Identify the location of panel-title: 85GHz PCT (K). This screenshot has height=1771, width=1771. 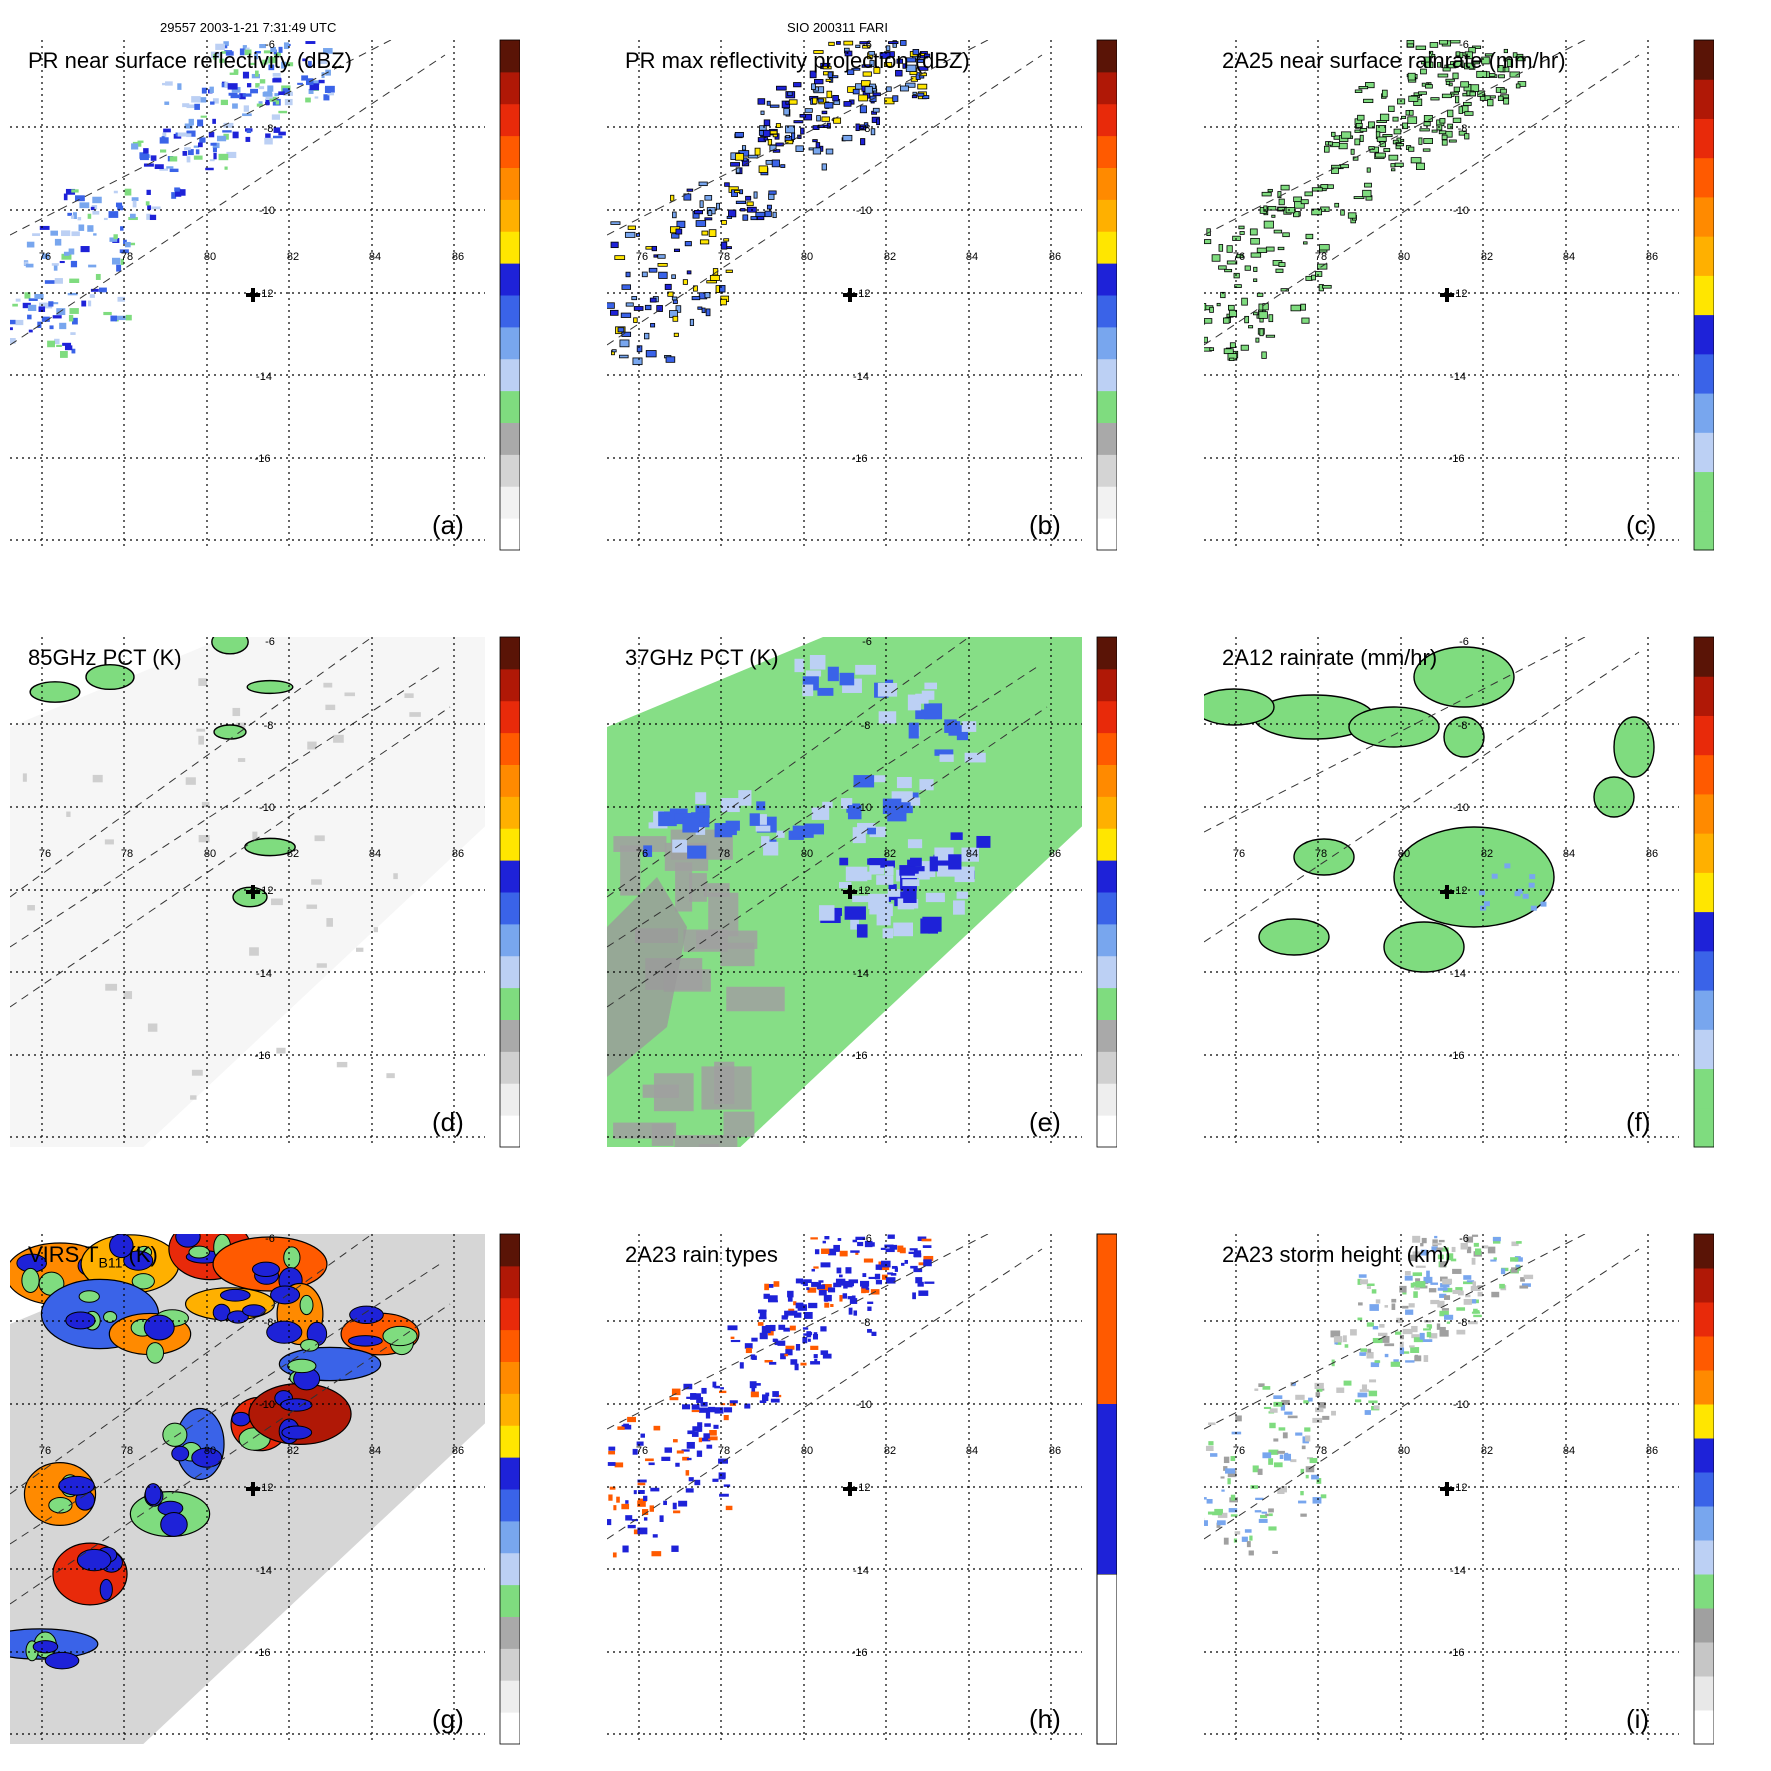
(105, 658).